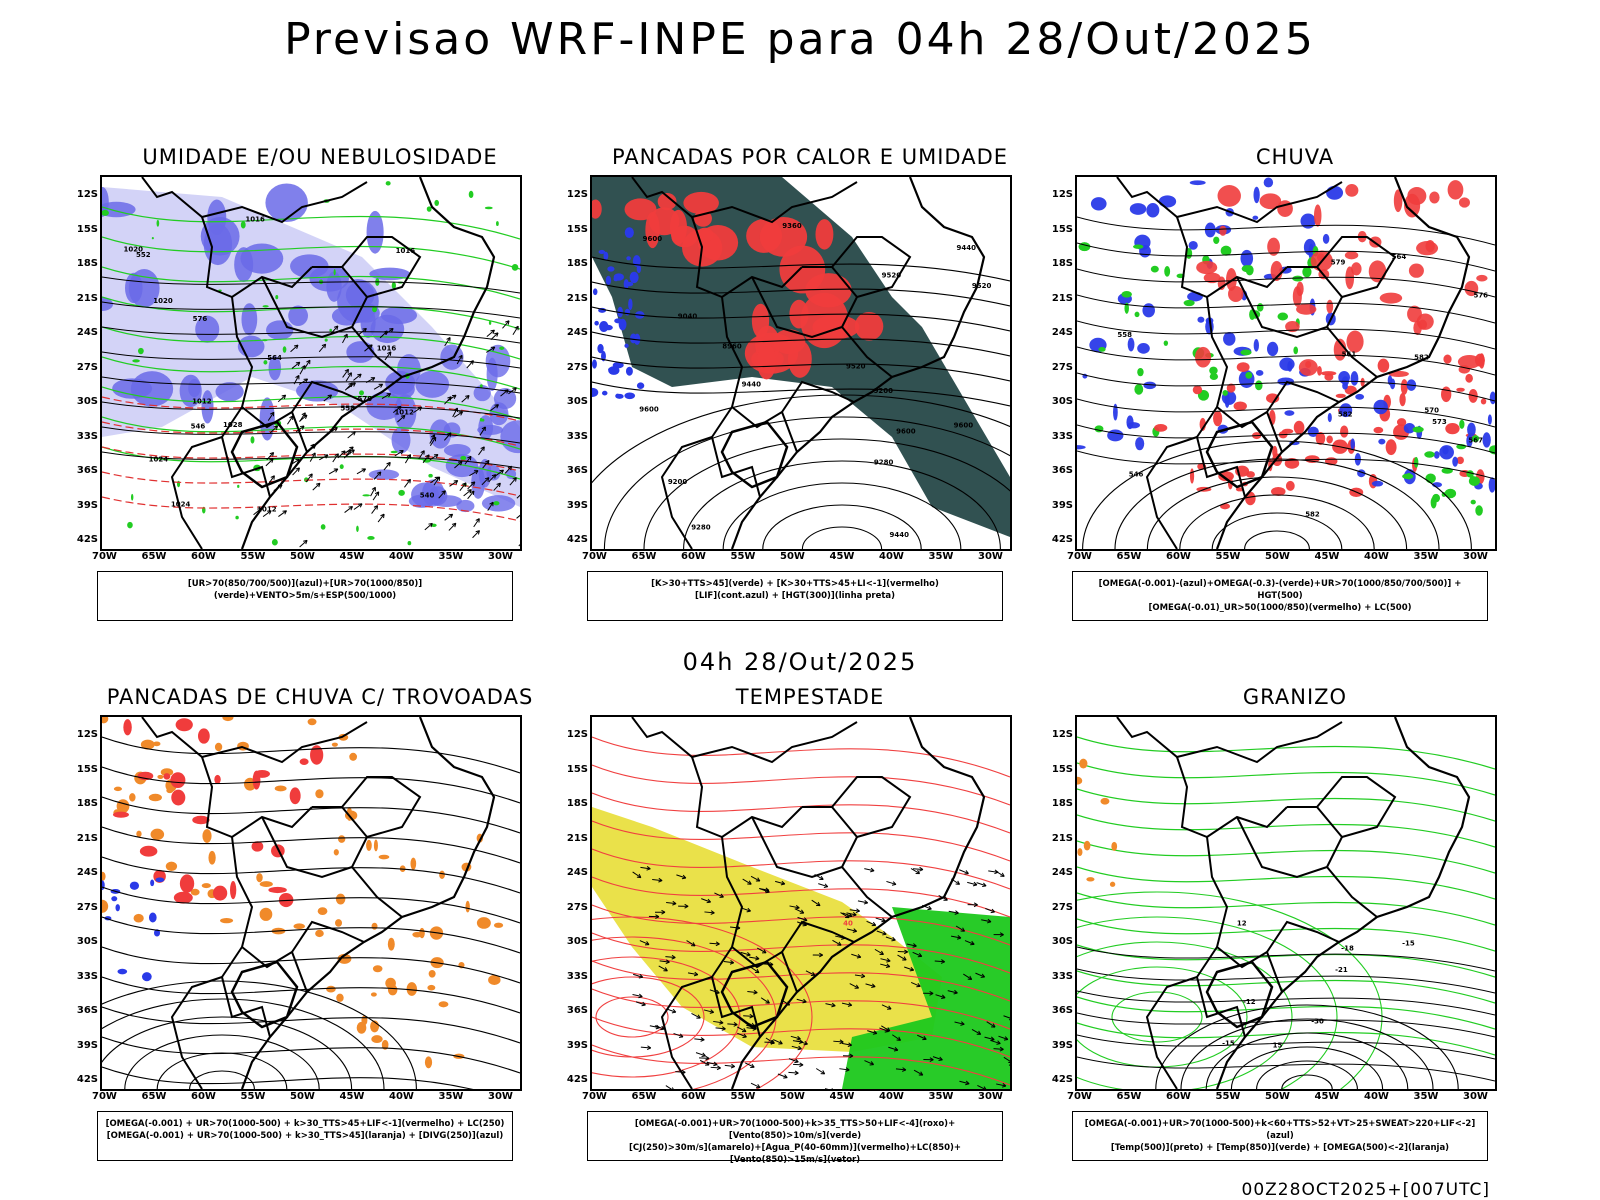 The image size is (1600, 1200). What do you see at coordinates (202, 401) in the screenshot?
I see `contour-label: 1012` at bounding box center [202, 401].